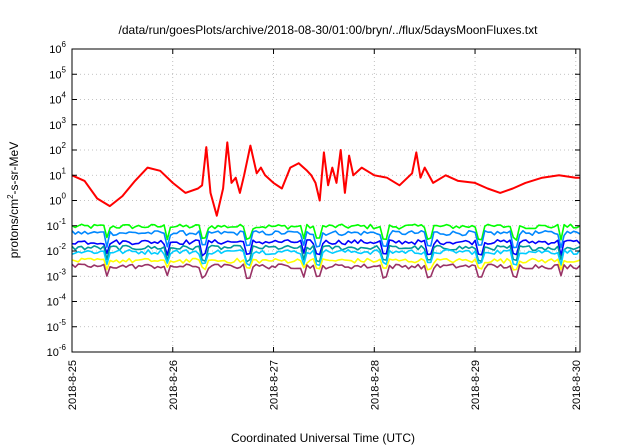  I want to click on y-tick-label: 10⁻⁵, so click(57, 326).